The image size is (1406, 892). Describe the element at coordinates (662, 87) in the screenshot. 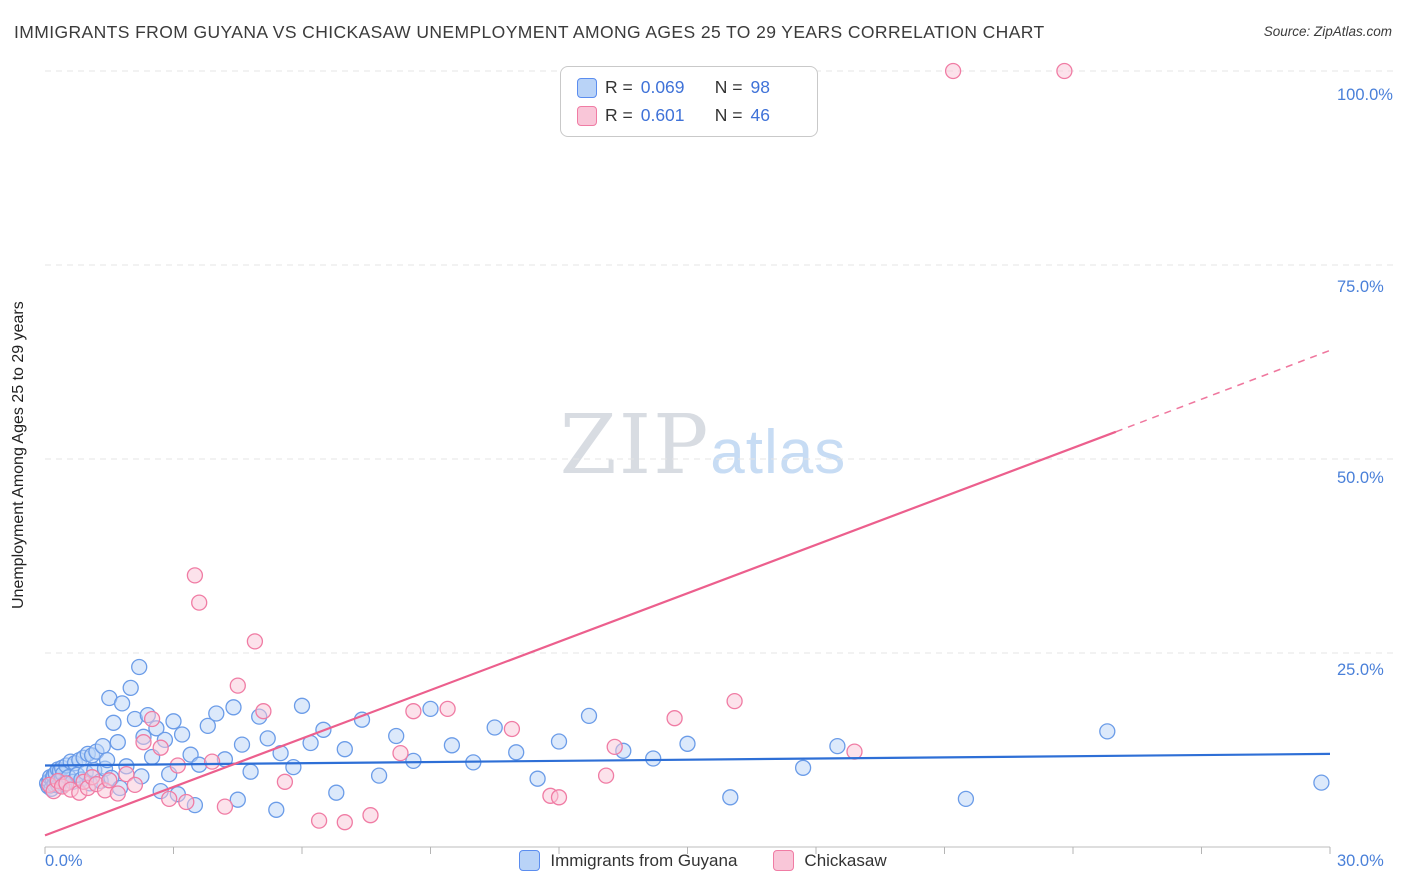

I see `r-value: 0.069` at that location.